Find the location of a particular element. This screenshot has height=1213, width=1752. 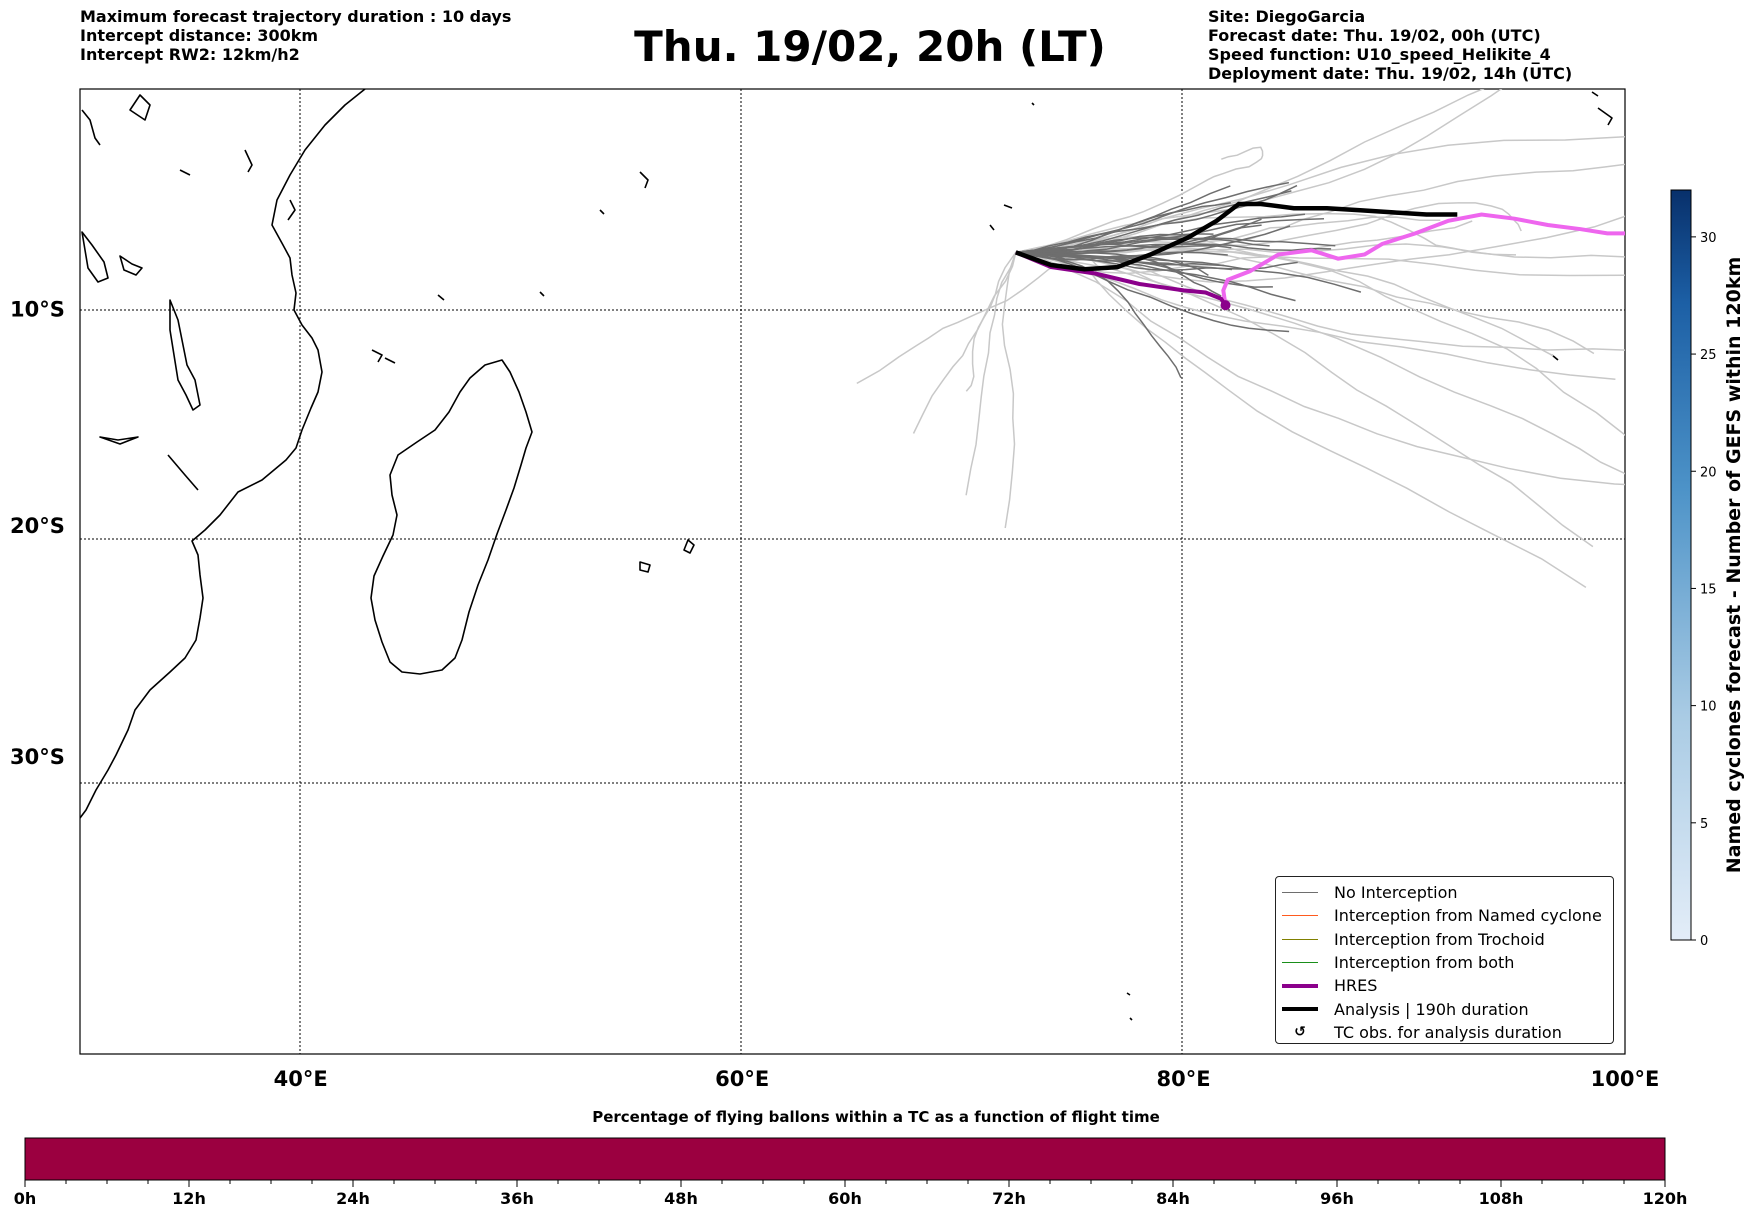

legend-item-both: Interception from both is located at coordinates (1444, 962).